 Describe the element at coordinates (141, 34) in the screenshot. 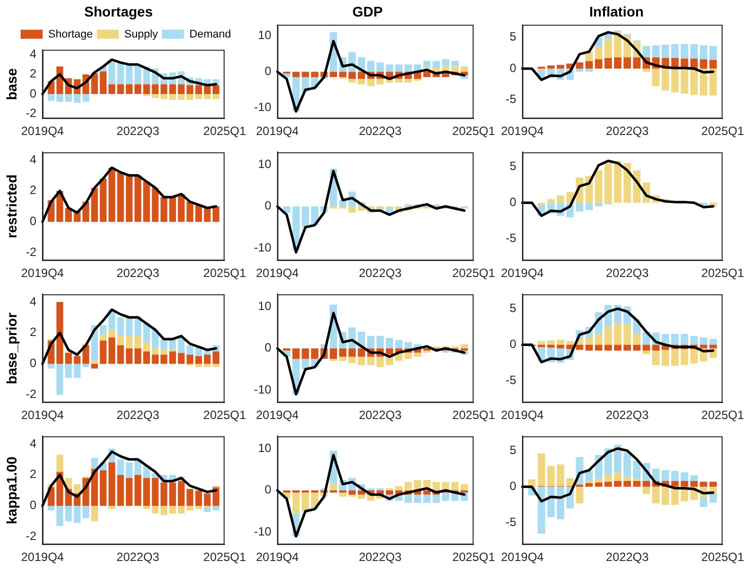

I see `legend-label: Supply` at that location.